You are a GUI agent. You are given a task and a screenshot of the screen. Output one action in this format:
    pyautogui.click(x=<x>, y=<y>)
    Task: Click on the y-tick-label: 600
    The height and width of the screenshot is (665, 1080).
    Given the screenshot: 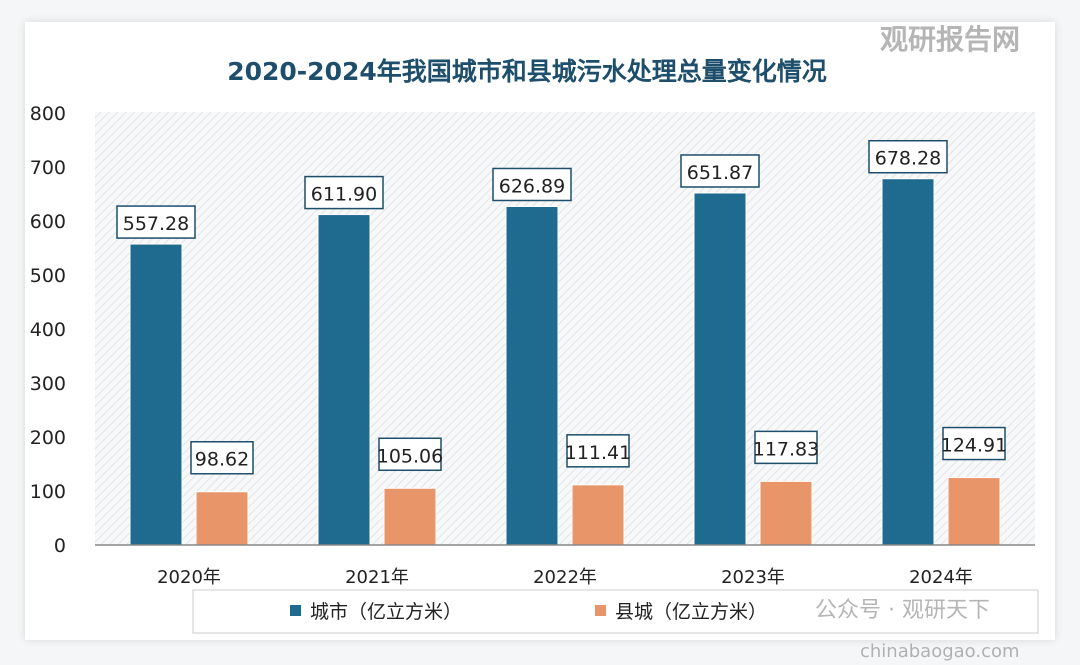 What is the action you would take?
    pyautogui.click(x=48, y=222)
    